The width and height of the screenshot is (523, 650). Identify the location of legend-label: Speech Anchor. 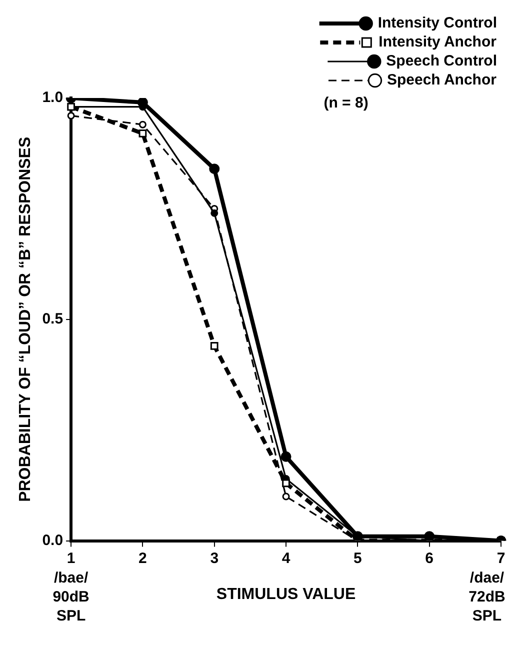
(441, 80).